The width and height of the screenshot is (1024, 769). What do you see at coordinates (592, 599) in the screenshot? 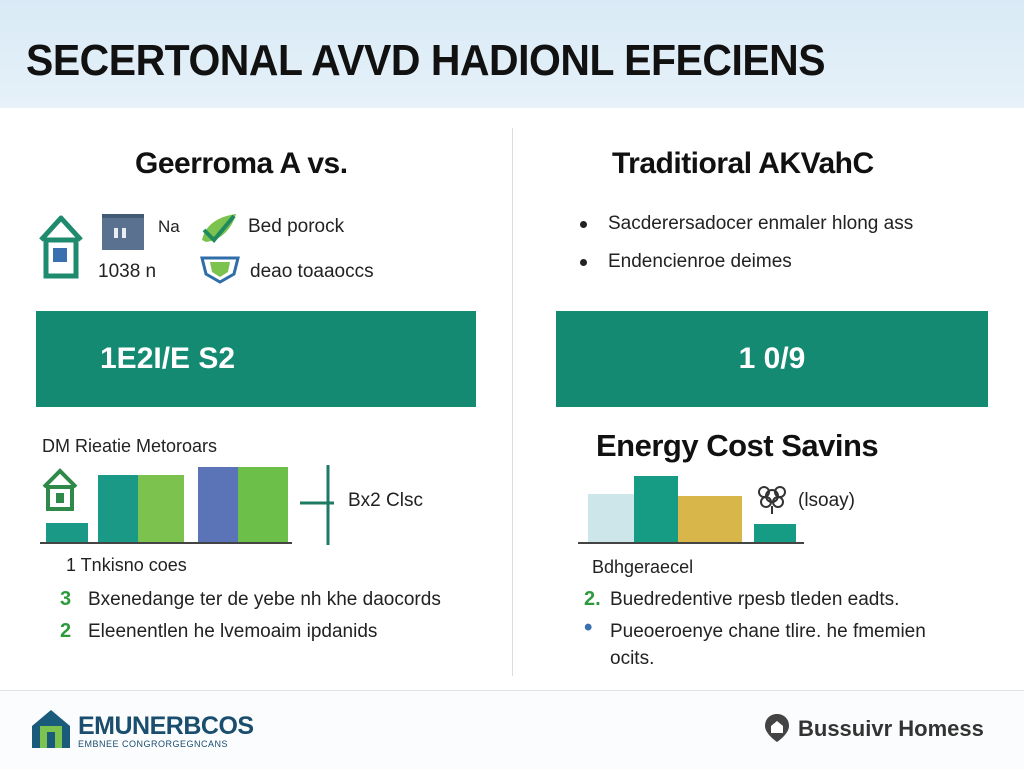
I see `right-list-marker-1: 2.` at bounding box center [592, 599].